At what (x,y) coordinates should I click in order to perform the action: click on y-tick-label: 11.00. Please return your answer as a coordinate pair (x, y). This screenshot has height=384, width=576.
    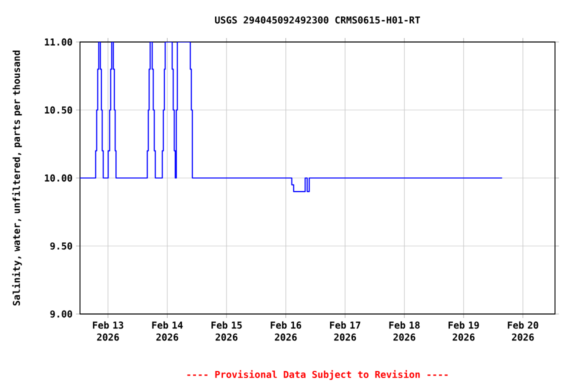
    Looking at the image, I should click on (58, 42).